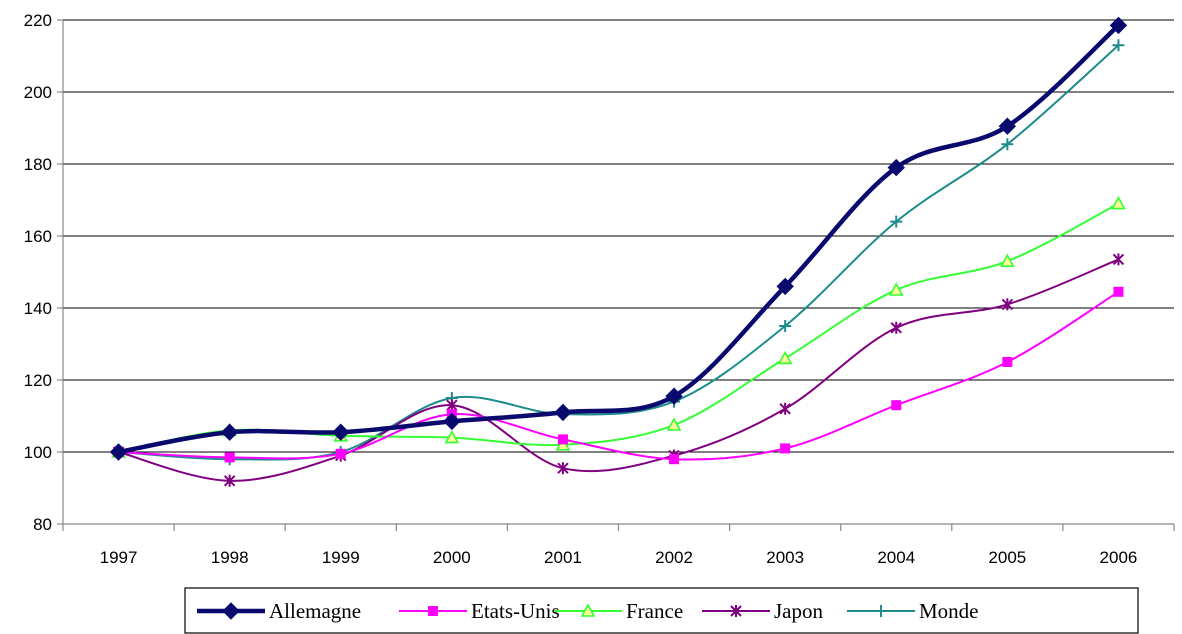 This screenshot has width=1182, height=634. I want to click on y-tick-label: 140, so click(38, 308).